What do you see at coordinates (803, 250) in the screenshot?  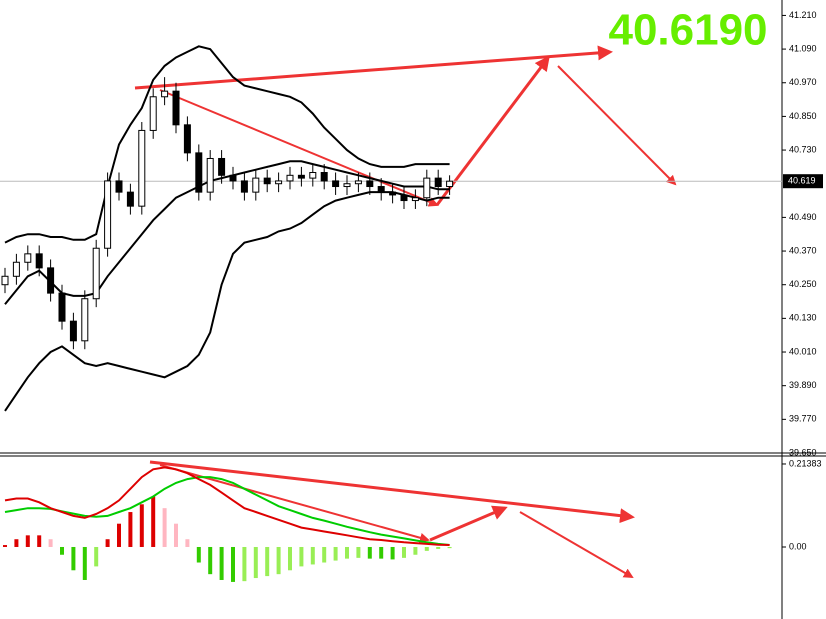 I see `y-tick-label: 40.370` at bounding box center [803, 250].